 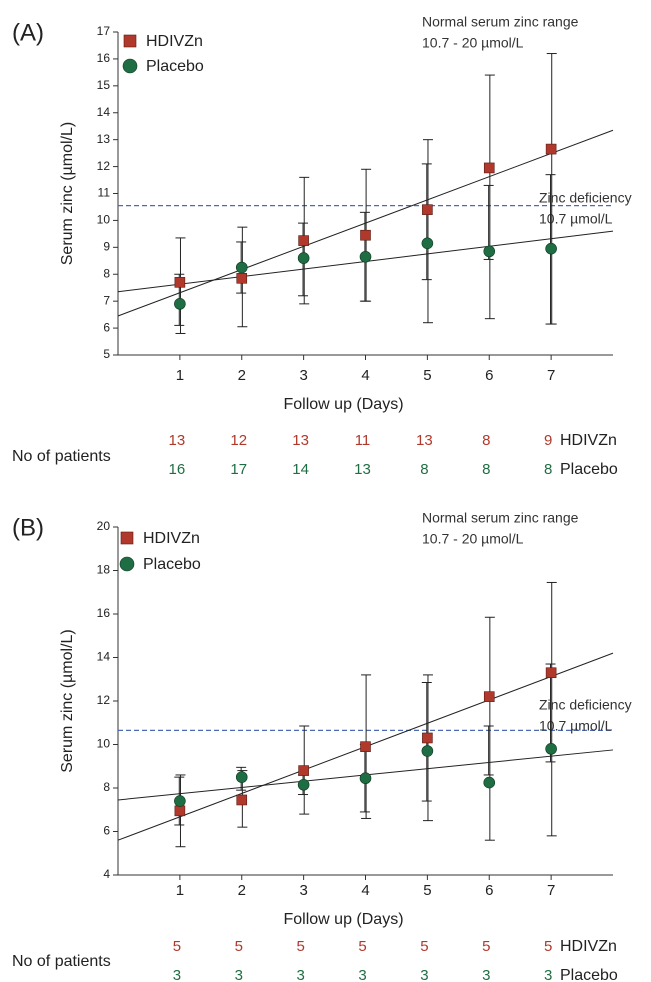 What do you see at coordinates (106, 874) in the screenshot?
I see `y-tick-label: 4` at bounding box center [106, 874].